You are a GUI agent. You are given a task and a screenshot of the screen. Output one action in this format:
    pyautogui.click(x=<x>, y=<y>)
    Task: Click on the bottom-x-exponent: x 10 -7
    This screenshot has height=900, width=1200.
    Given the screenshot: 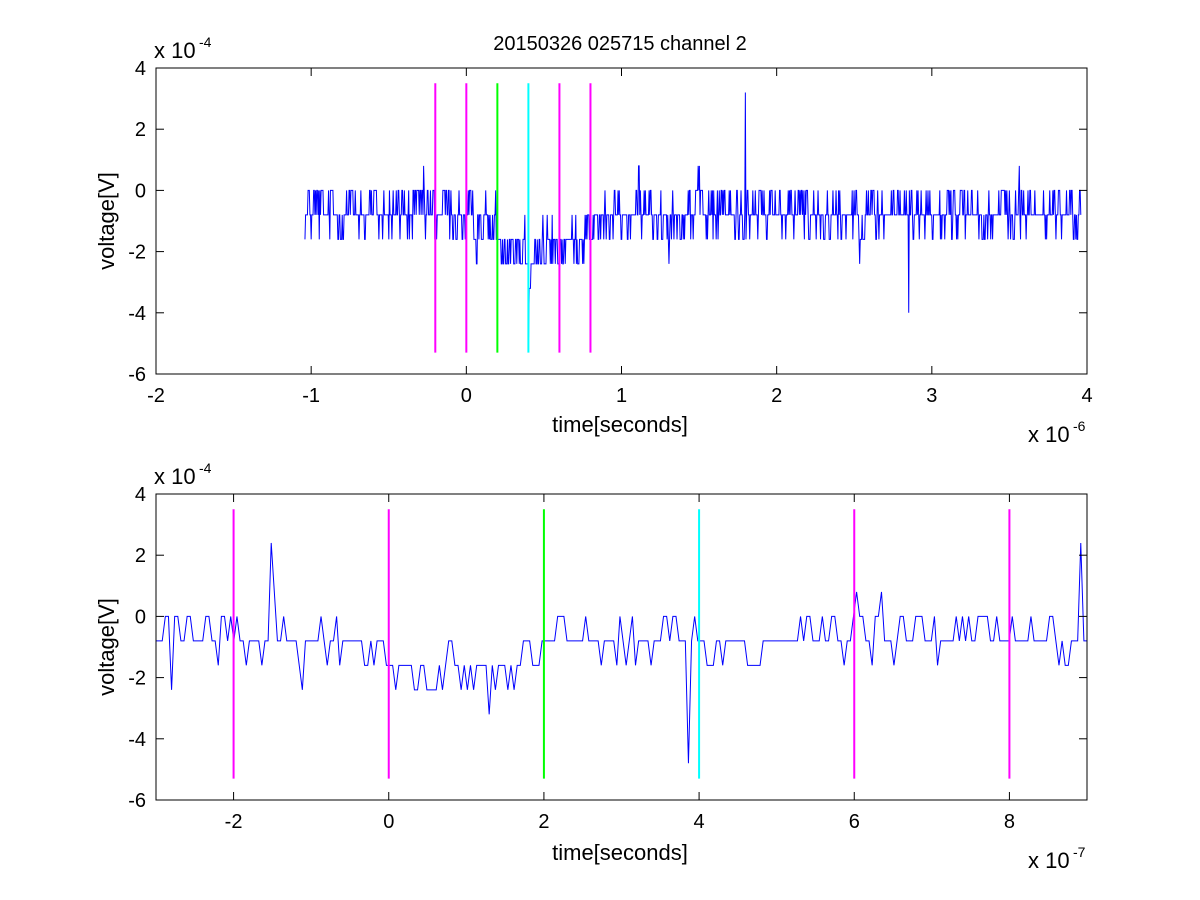 What is the action you would take?
    pyautogui.click(x=1057, y=858)
    